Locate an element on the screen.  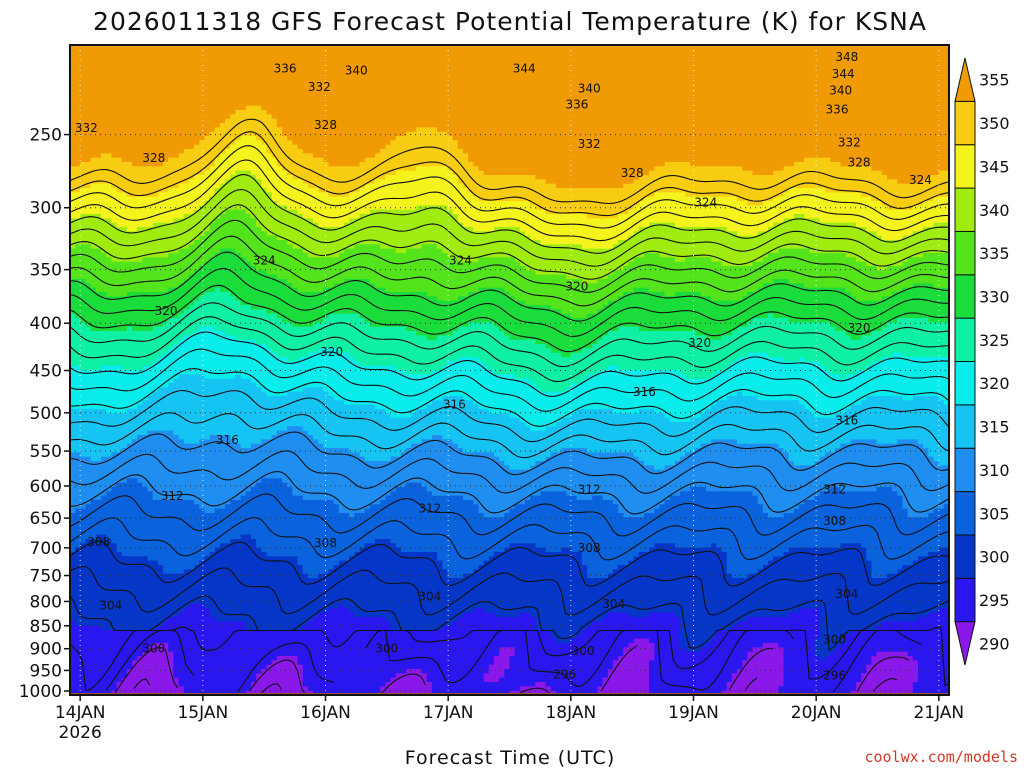
y-tick-label: 400 is located at coordinates (46, 324).